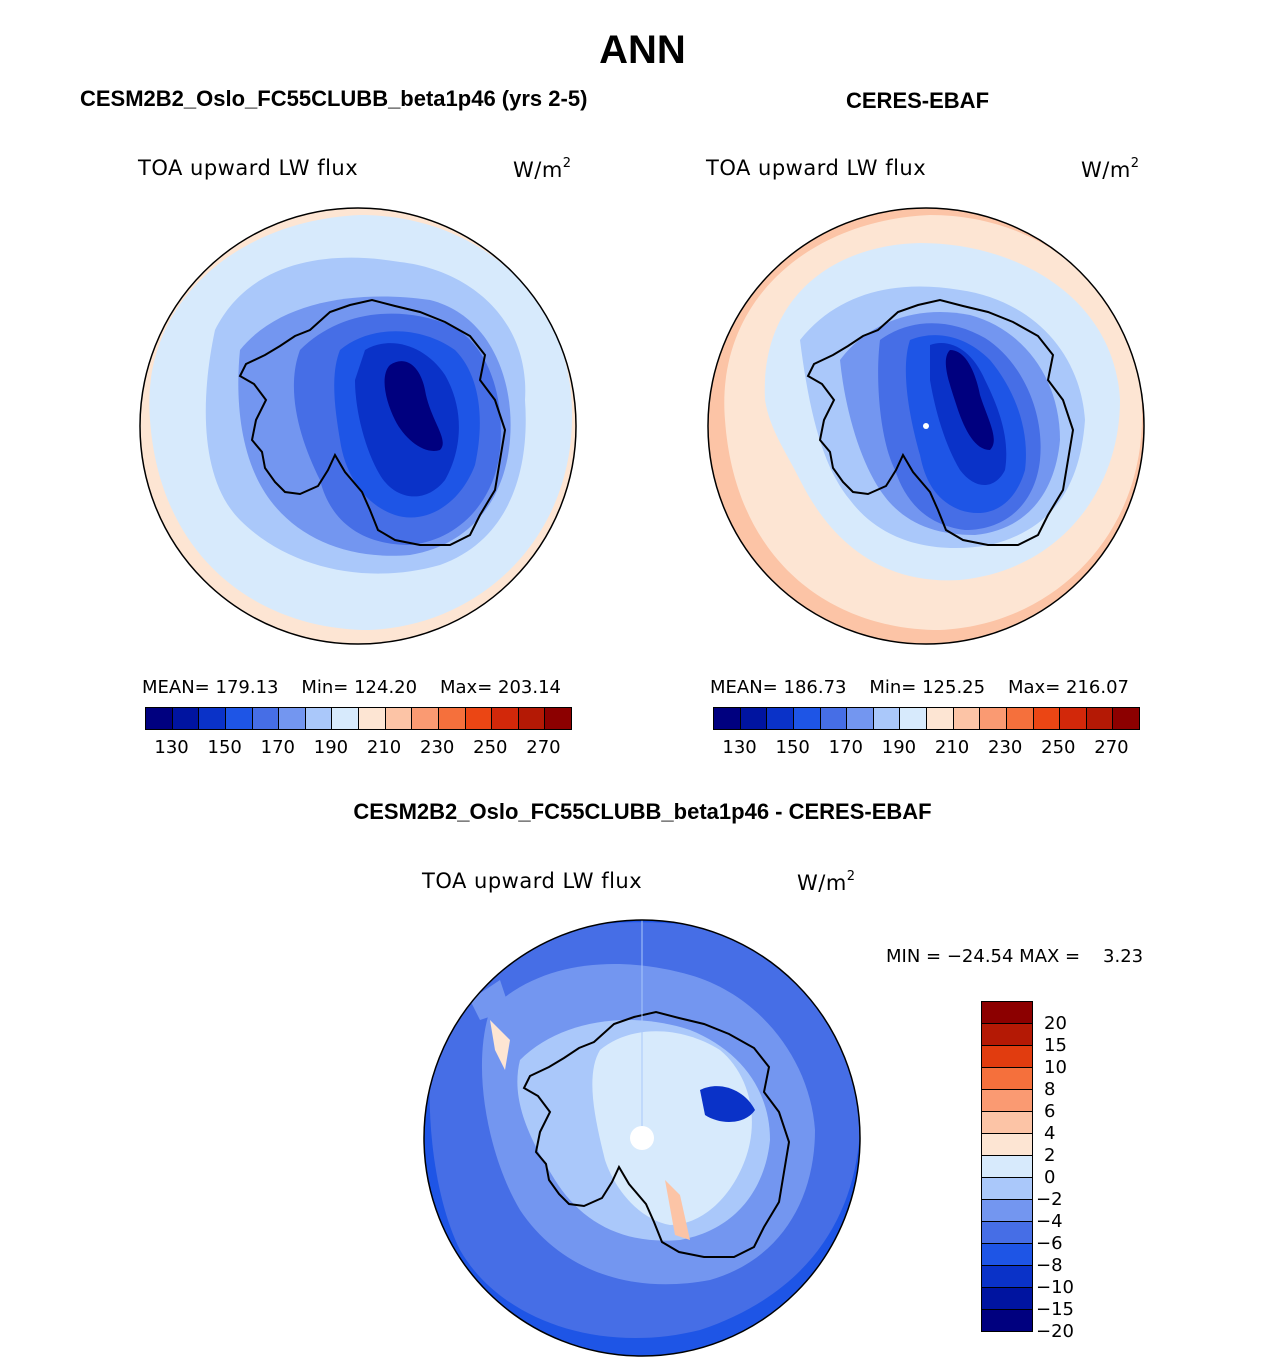  What do you see at coordinates (778, 687) in the screenshot?
I see `obs-mean: MEAN= 186.73` at bounding box center [778, 687].